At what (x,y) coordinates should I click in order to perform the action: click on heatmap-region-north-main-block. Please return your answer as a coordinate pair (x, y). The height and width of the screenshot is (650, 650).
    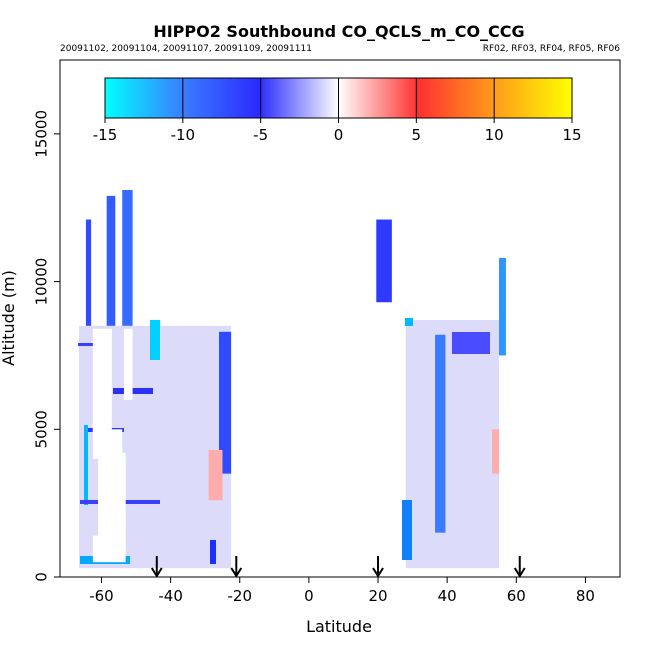
    Looking at the image, I should click on (452, 444).